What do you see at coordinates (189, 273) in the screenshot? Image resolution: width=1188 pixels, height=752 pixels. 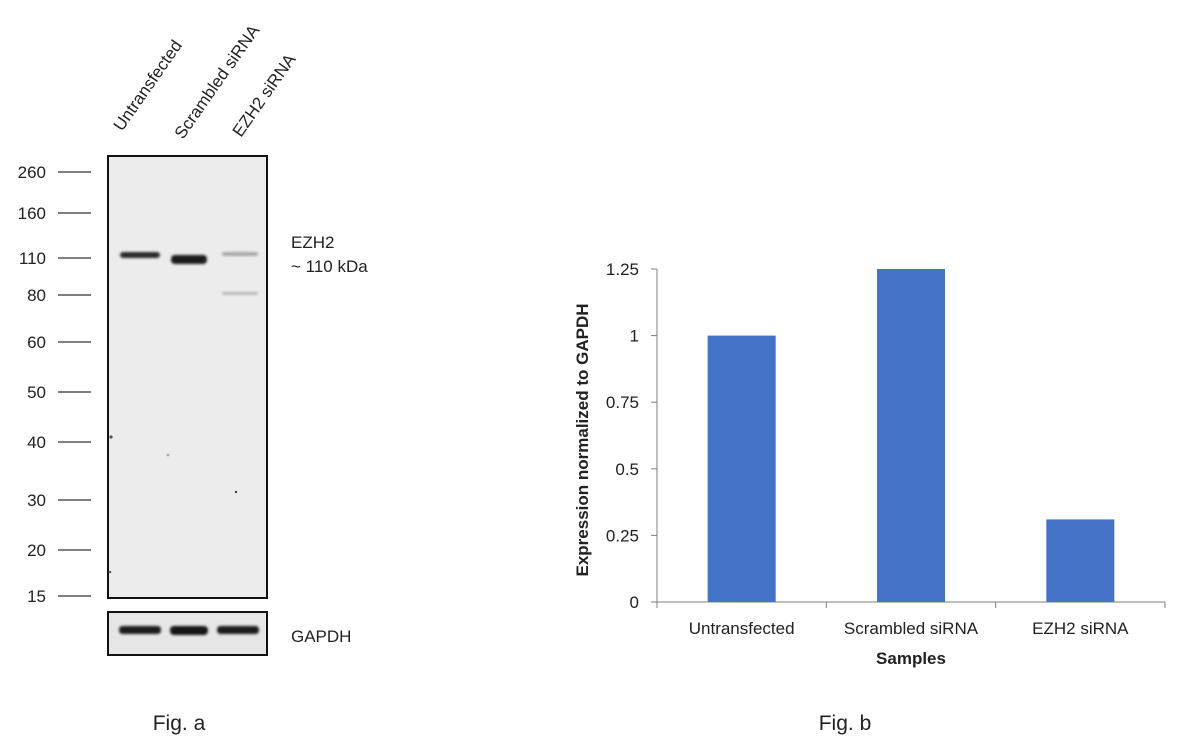 I see `ezh2-bands` at bounding box center [189, 273].